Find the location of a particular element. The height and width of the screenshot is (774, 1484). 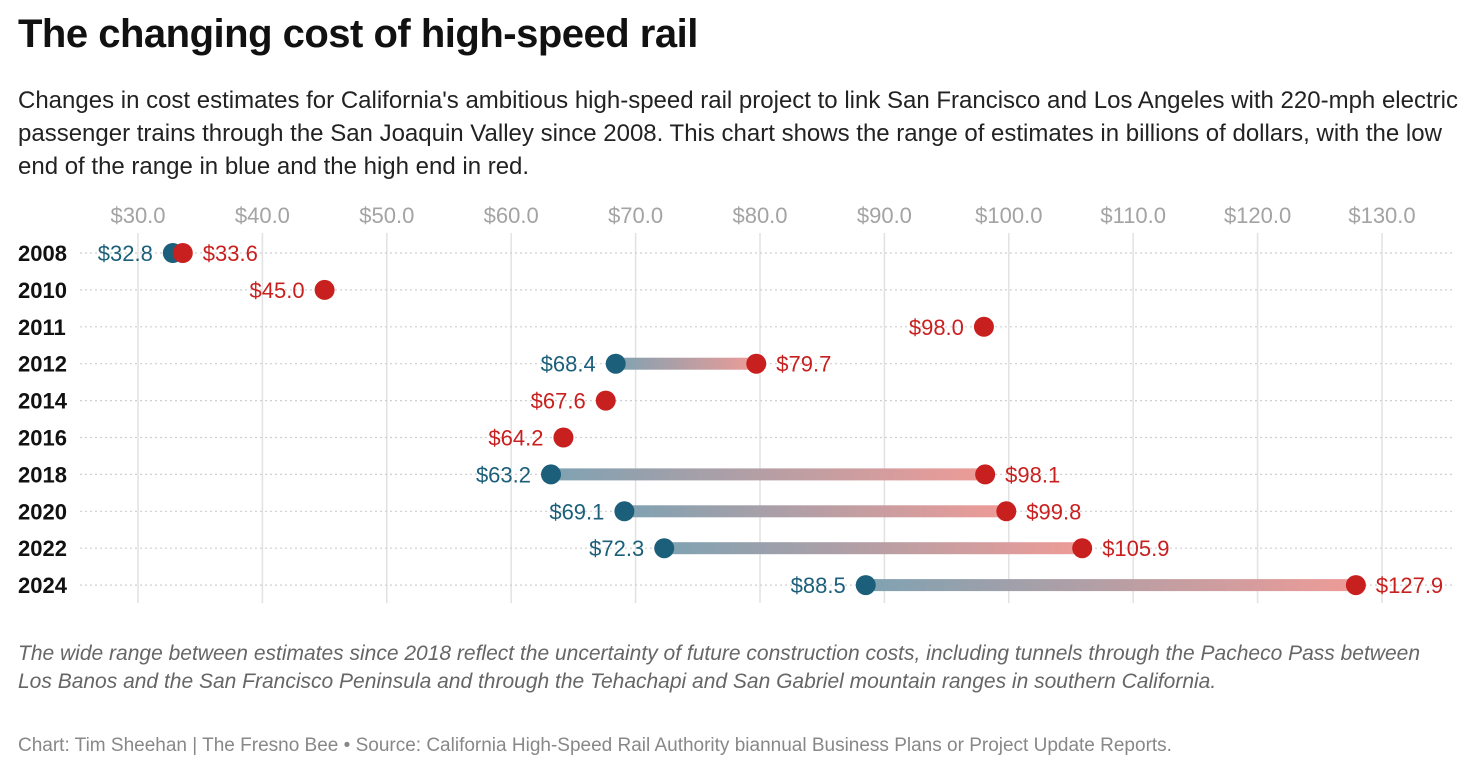

high-value-label: $79.7 is located at coordinates (803, 364).